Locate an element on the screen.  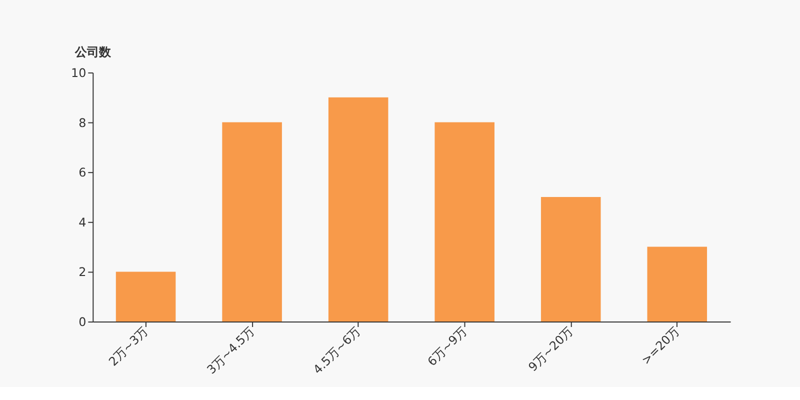
y-axis-title: 公司数 is located at coordinates (93, 52).